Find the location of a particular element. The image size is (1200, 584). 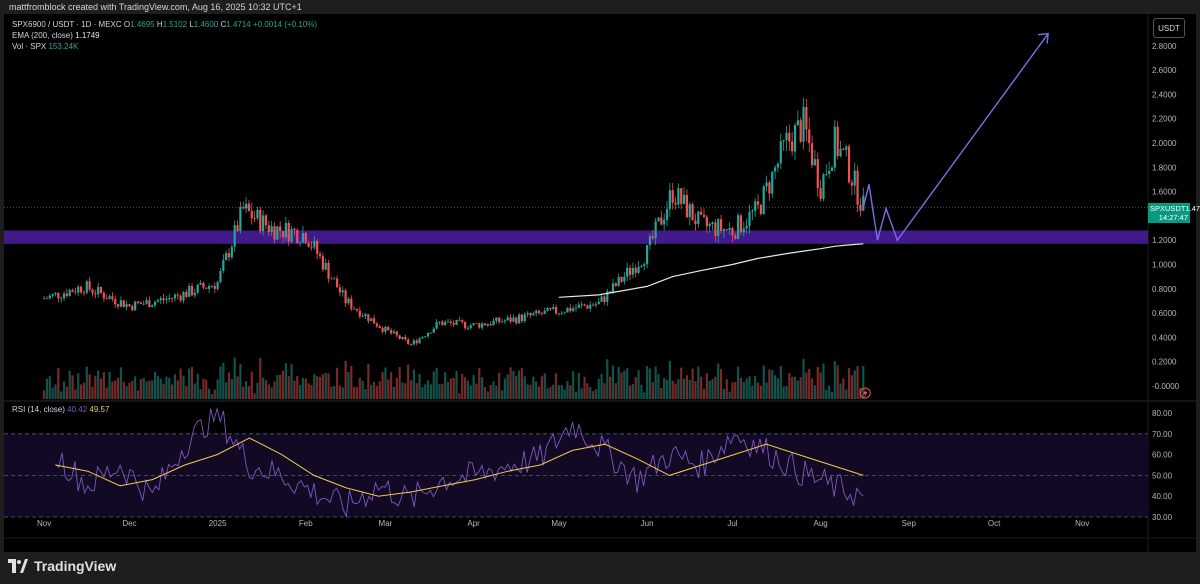

time-axis-label: Apr is located at coordinates (473, 523).